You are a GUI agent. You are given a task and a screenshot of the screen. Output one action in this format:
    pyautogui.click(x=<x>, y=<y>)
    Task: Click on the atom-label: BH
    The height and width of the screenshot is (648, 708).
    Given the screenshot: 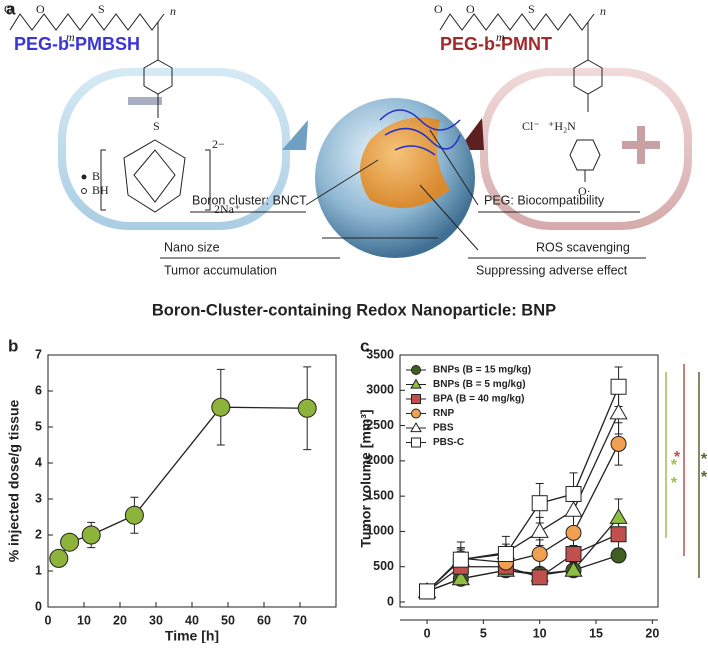 What is the action you would take?
    pyautogui.click(x=100, y=190)
    